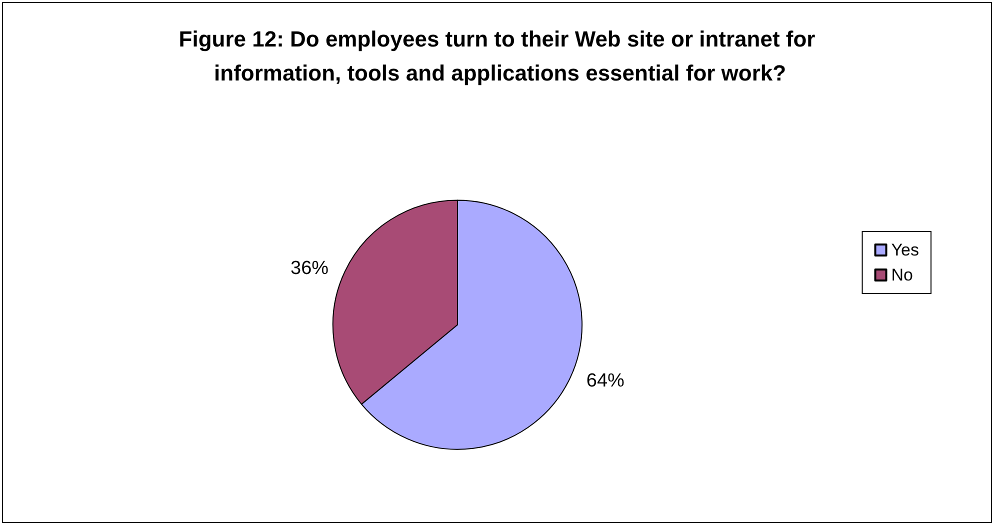 This screenshot has height=527, width=996. What do you see at coordinates (905, 250) in the screenshot?
I see `legend-label: Yes` at bounding box center [905, 250].